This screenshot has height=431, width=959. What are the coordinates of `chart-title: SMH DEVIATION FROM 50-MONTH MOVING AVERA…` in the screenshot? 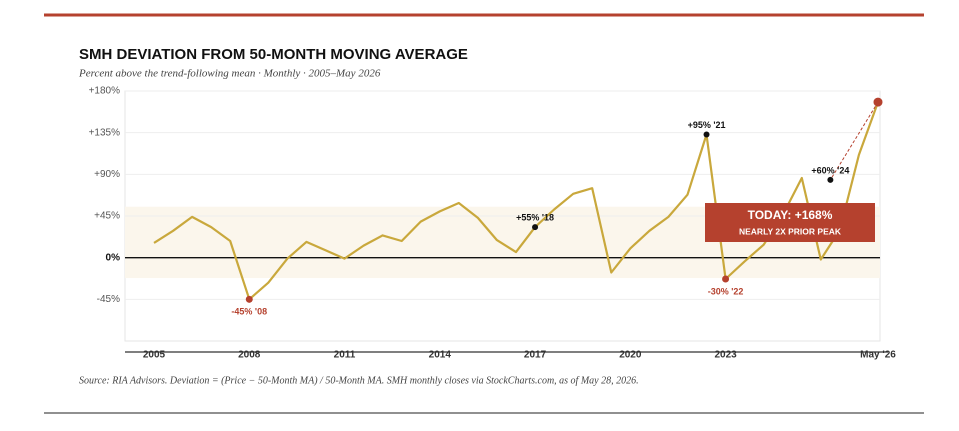 It's located at (273, 54).